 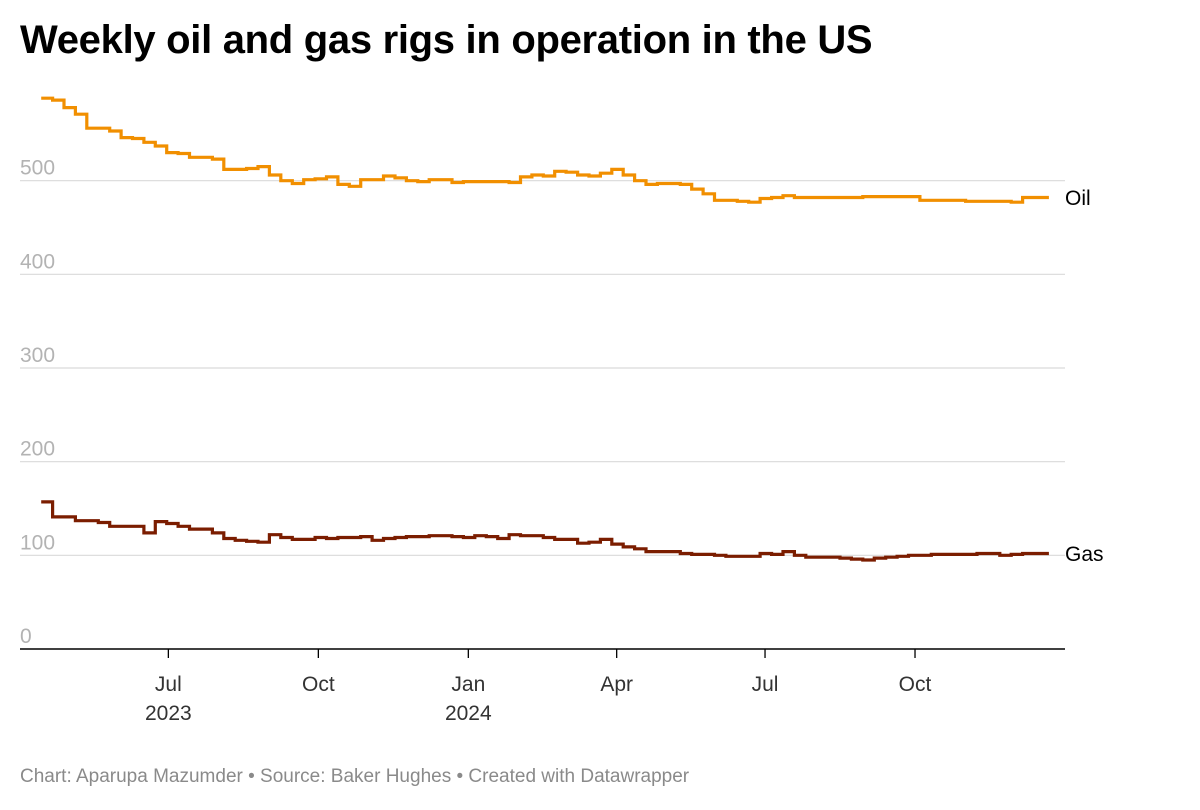 What do you see at coordinates (37, 261) in the screenshot?
I see `y-tick-label: 400` at bounding box center [37, 261].